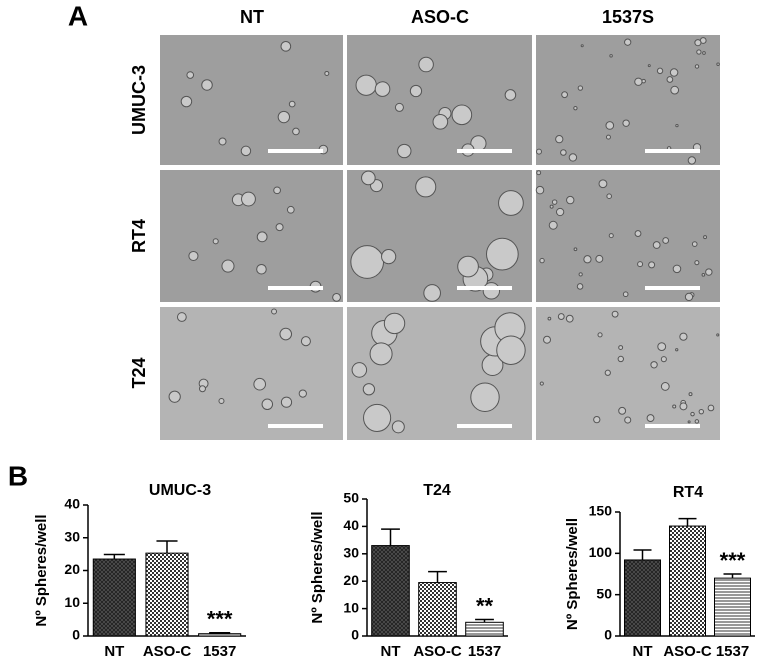  I want to click on y-tick-label: 100, so click(601, 552).